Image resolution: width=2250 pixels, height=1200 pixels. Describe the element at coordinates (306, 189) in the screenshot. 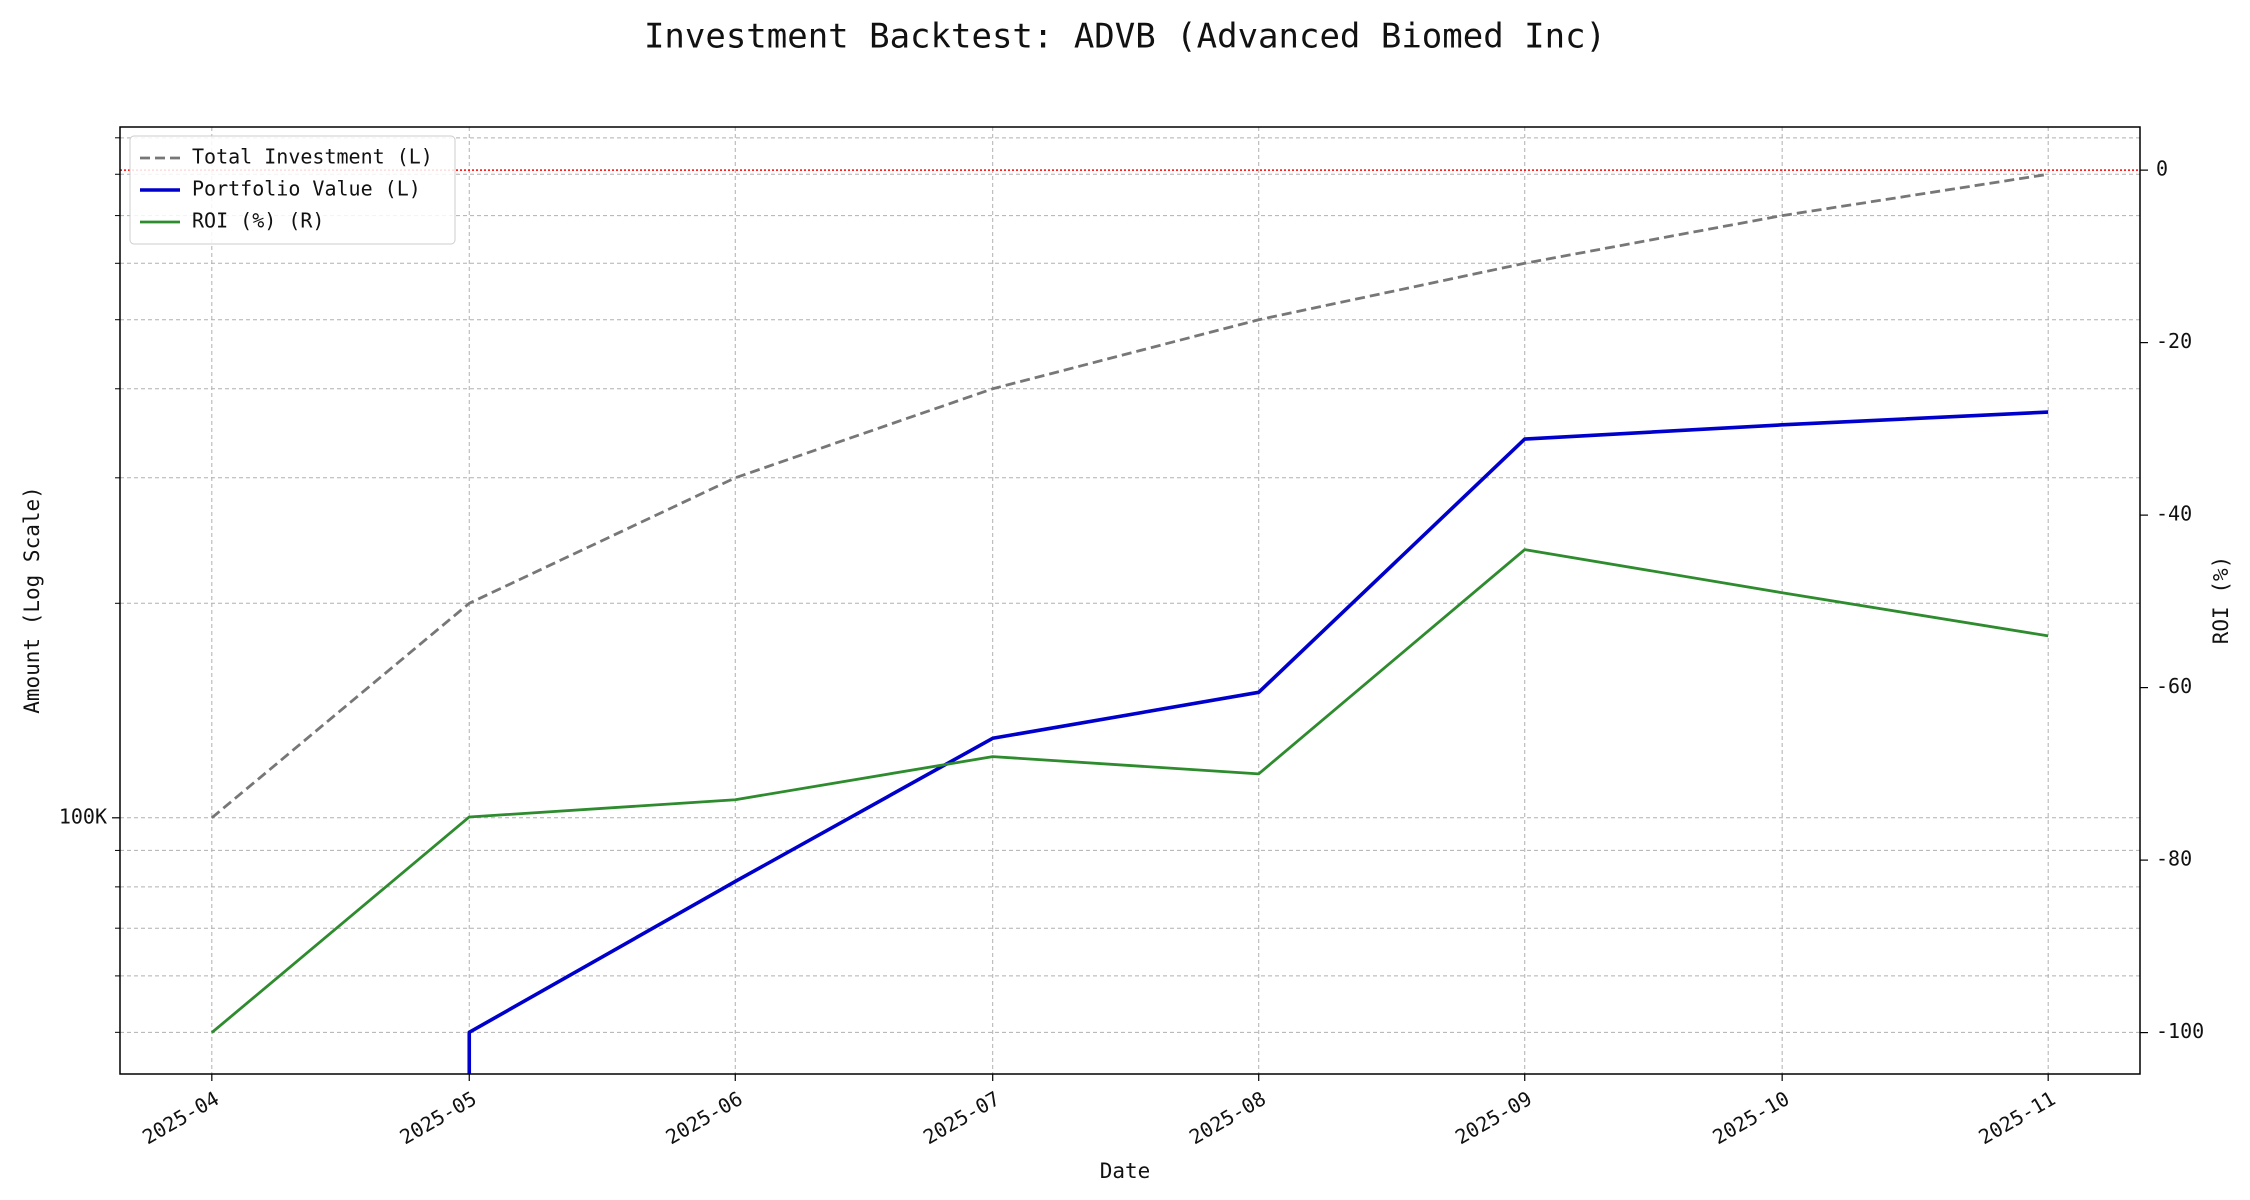

I see `legend-label: Portfolio Value (L)` at that location.